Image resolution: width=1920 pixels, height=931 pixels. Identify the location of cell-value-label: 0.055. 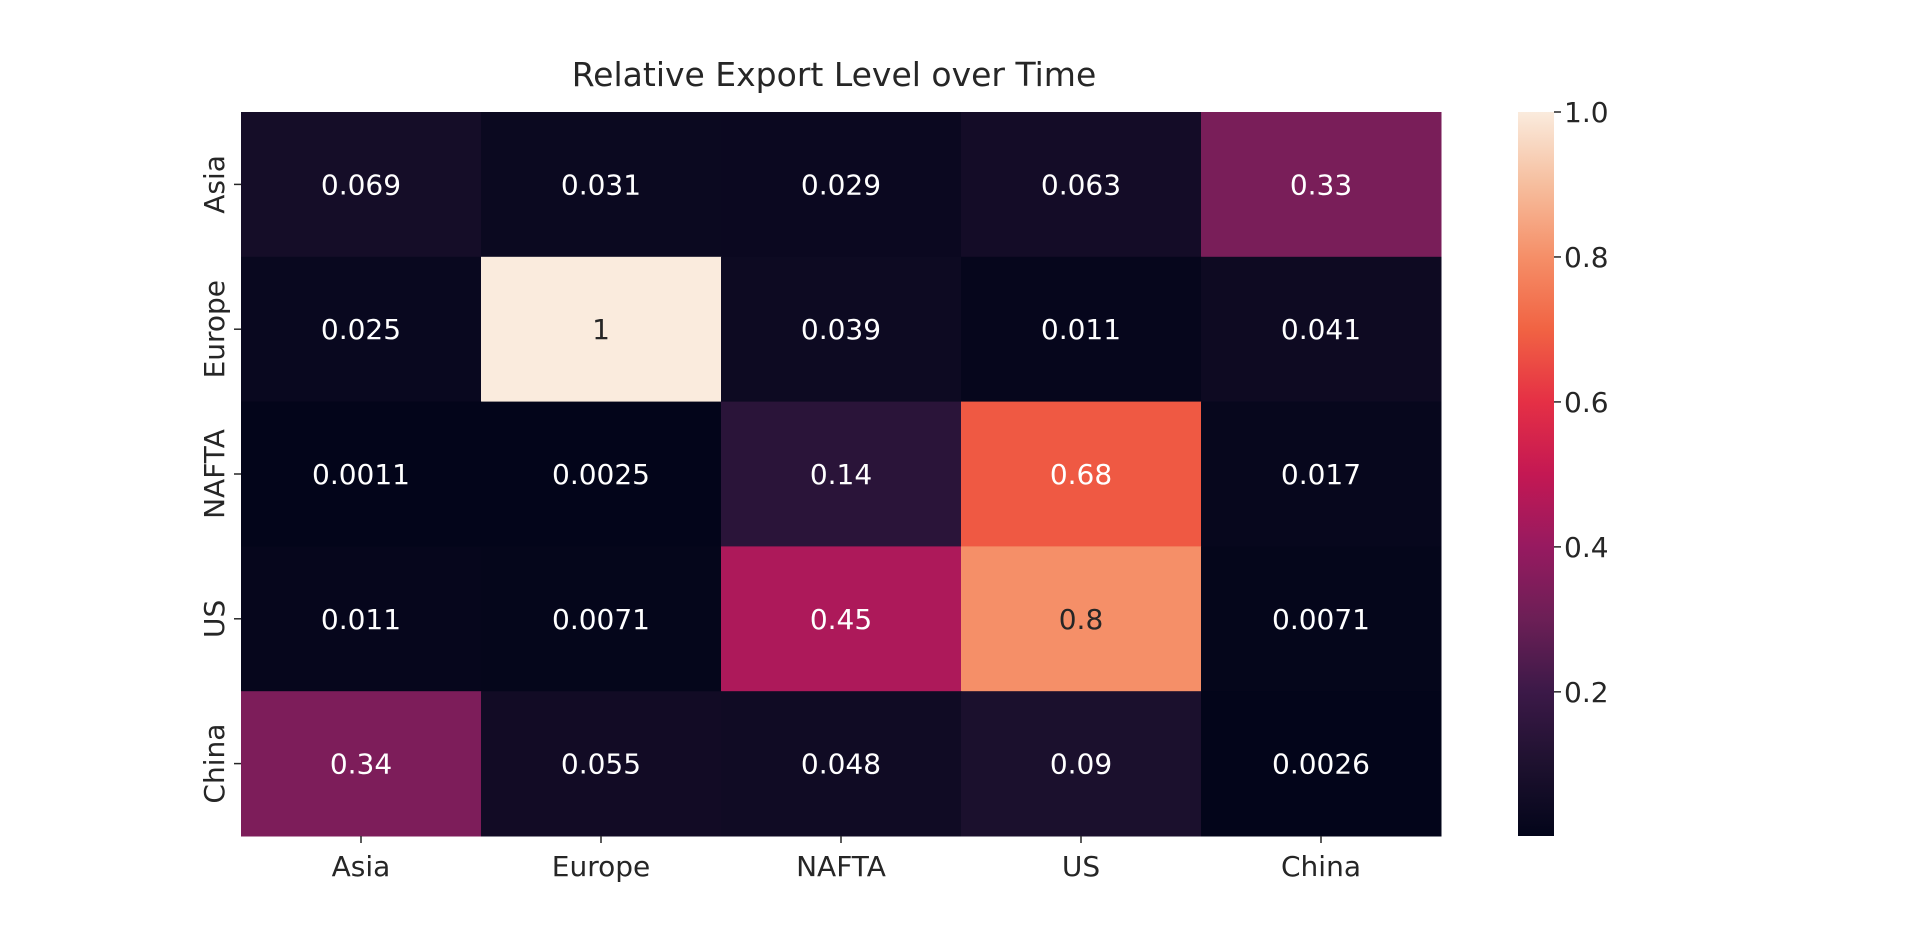
(601, 764).